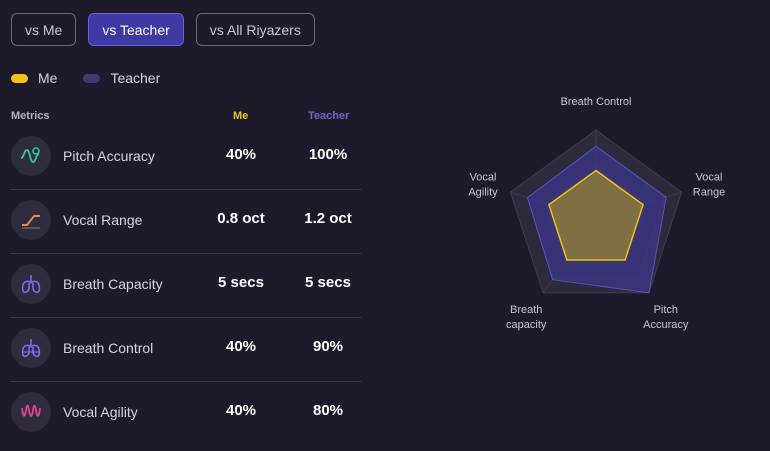 The width and height of the screenshot is (770, 451). What do you see at coordinates (103, 220) in the screenshot?
I see `metric-label: Vocal Range` at bounding box center [103, 220].